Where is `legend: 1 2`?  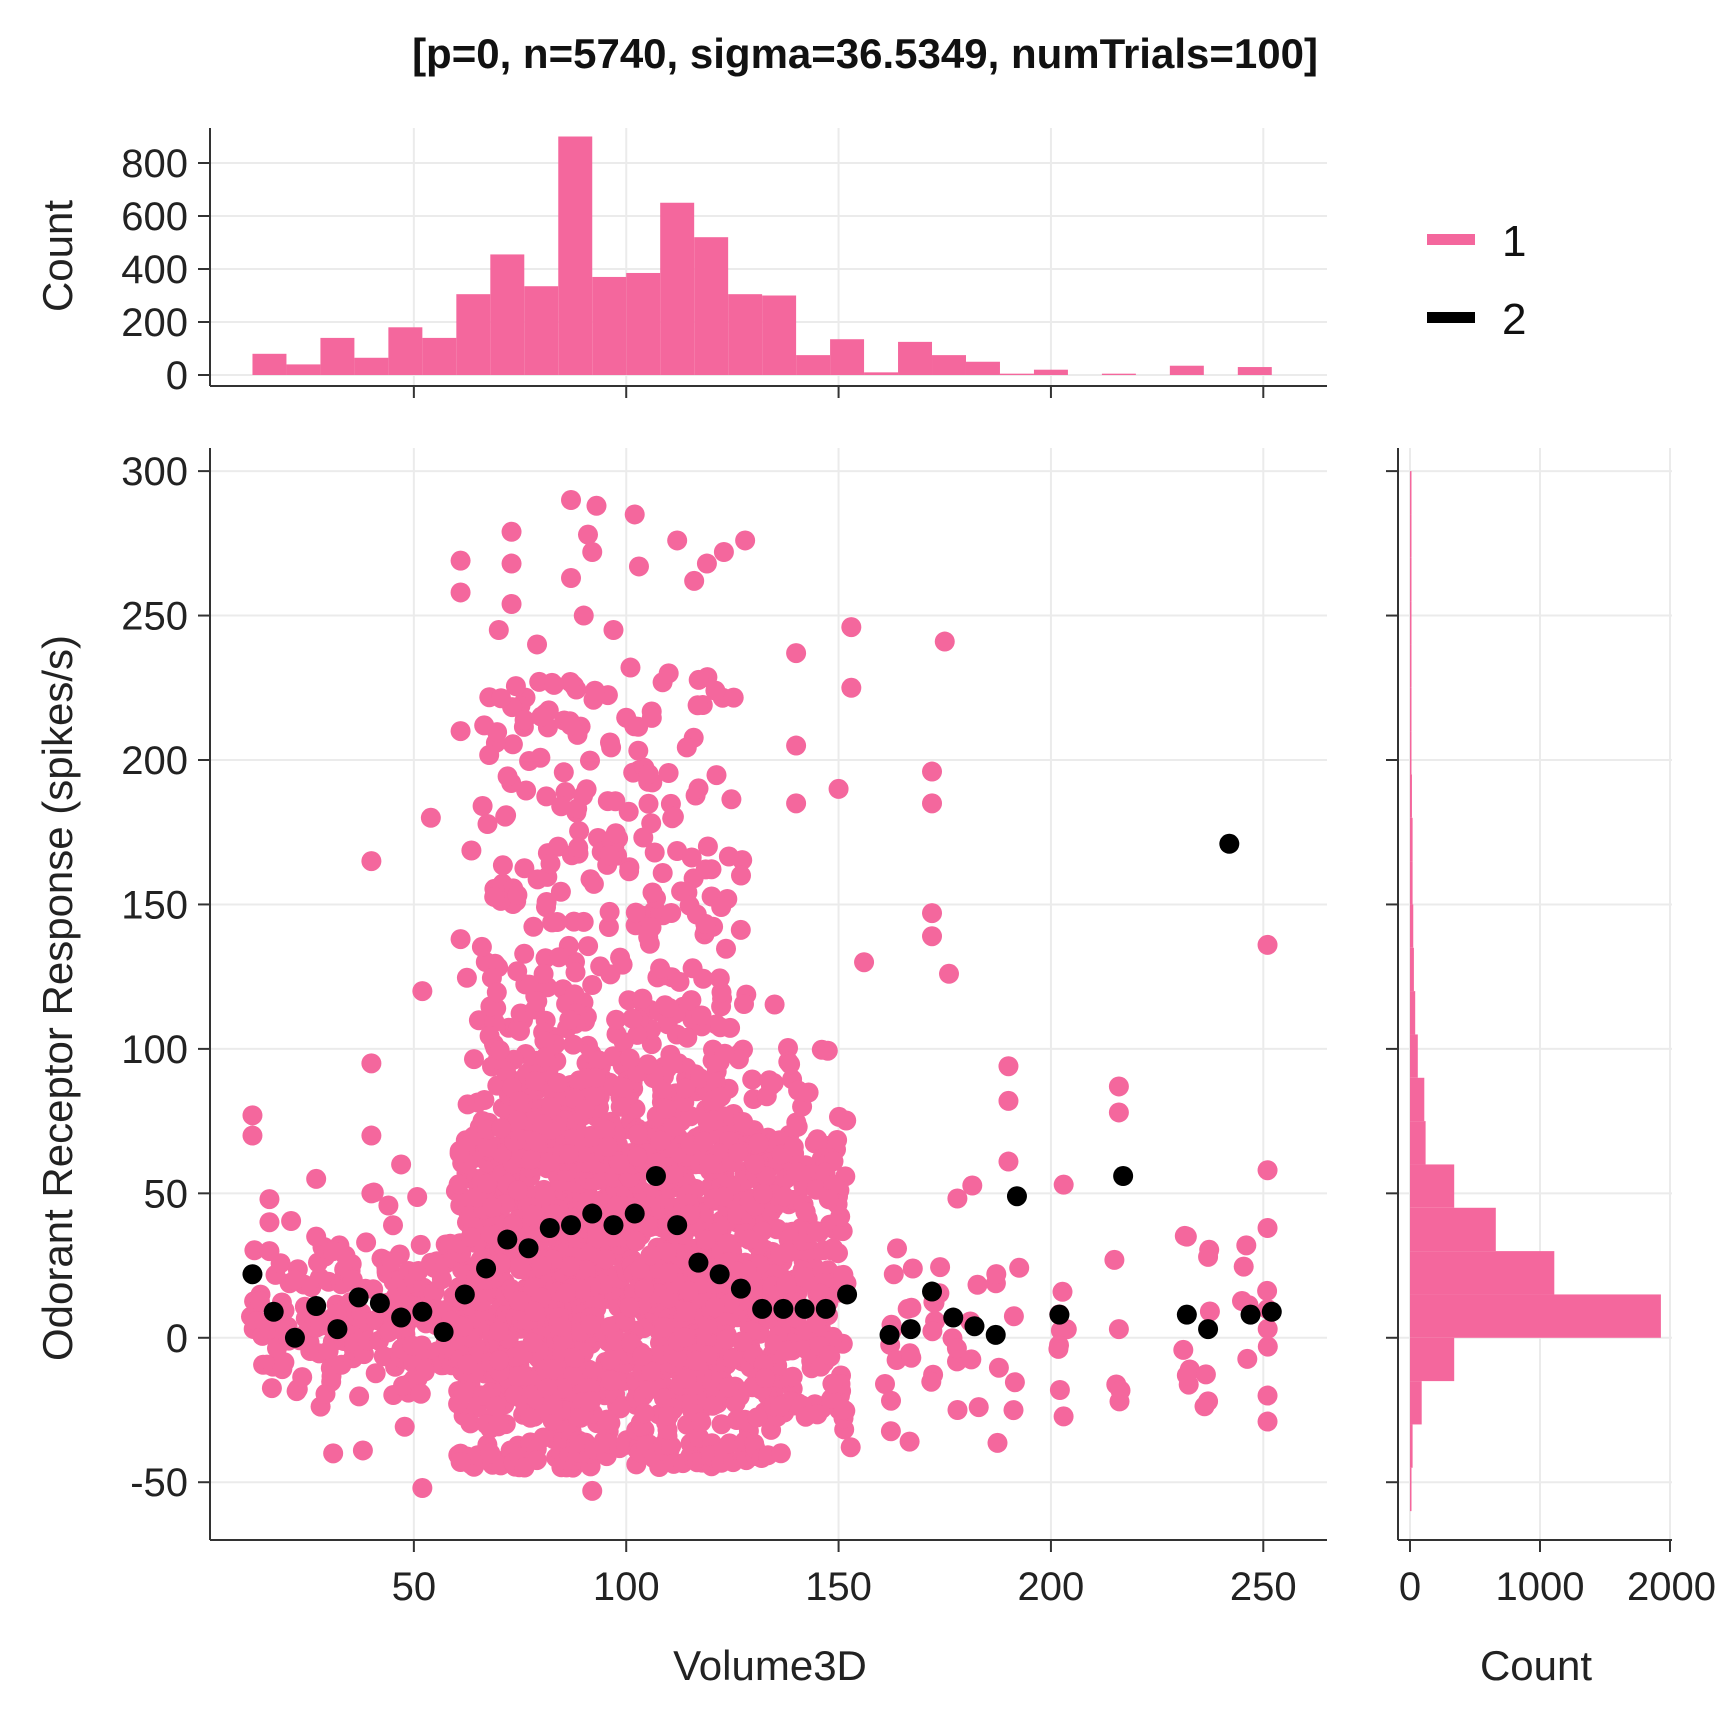
legend: 1 2 is located at coordinates (1476, 280).